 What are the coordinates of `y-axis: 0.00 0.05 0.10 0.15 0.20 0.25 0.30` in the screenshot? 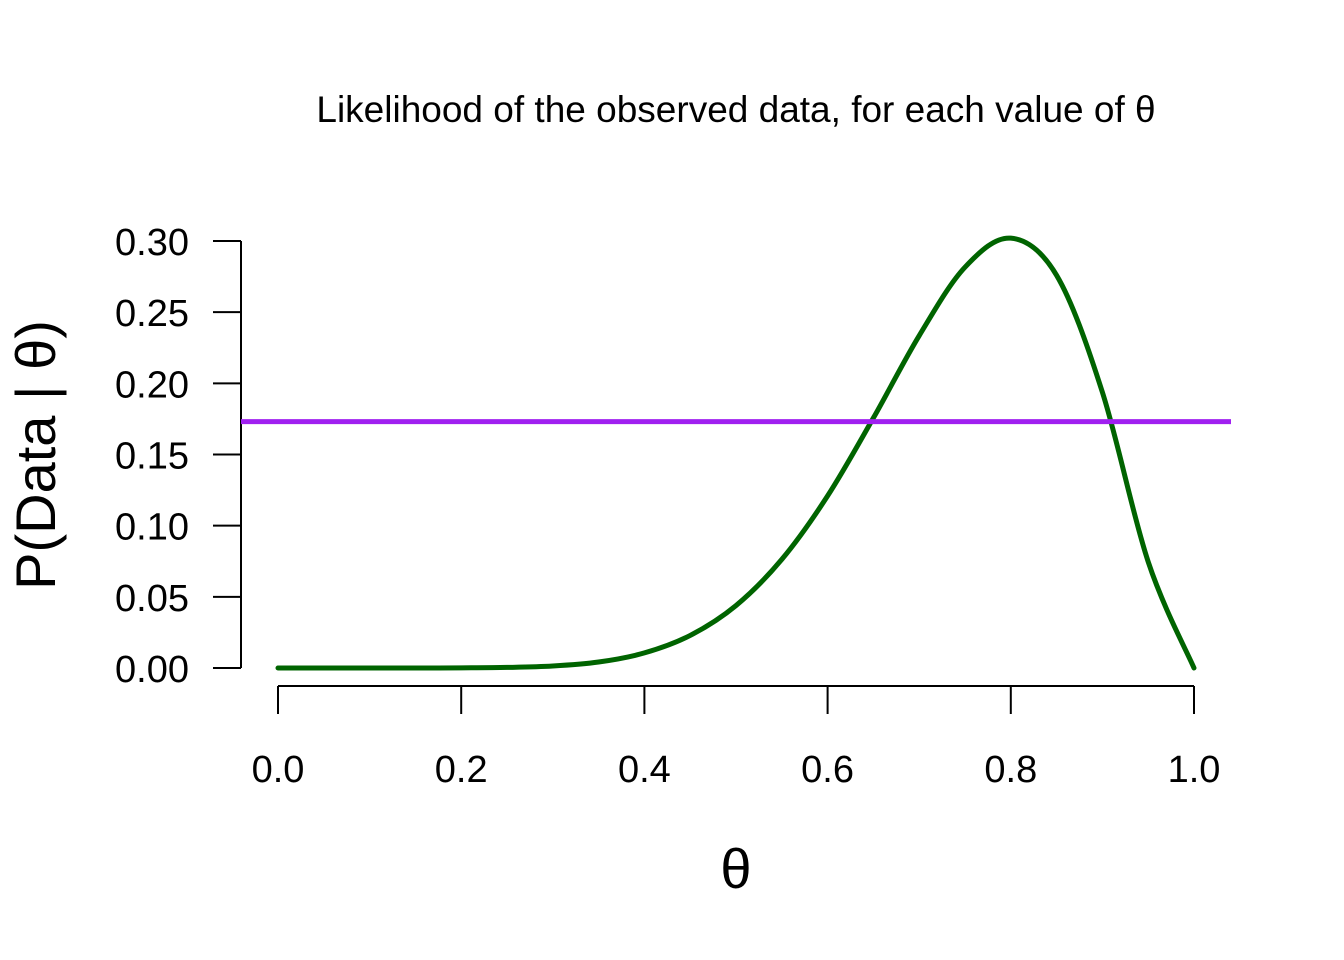 It's located at (178, 456).